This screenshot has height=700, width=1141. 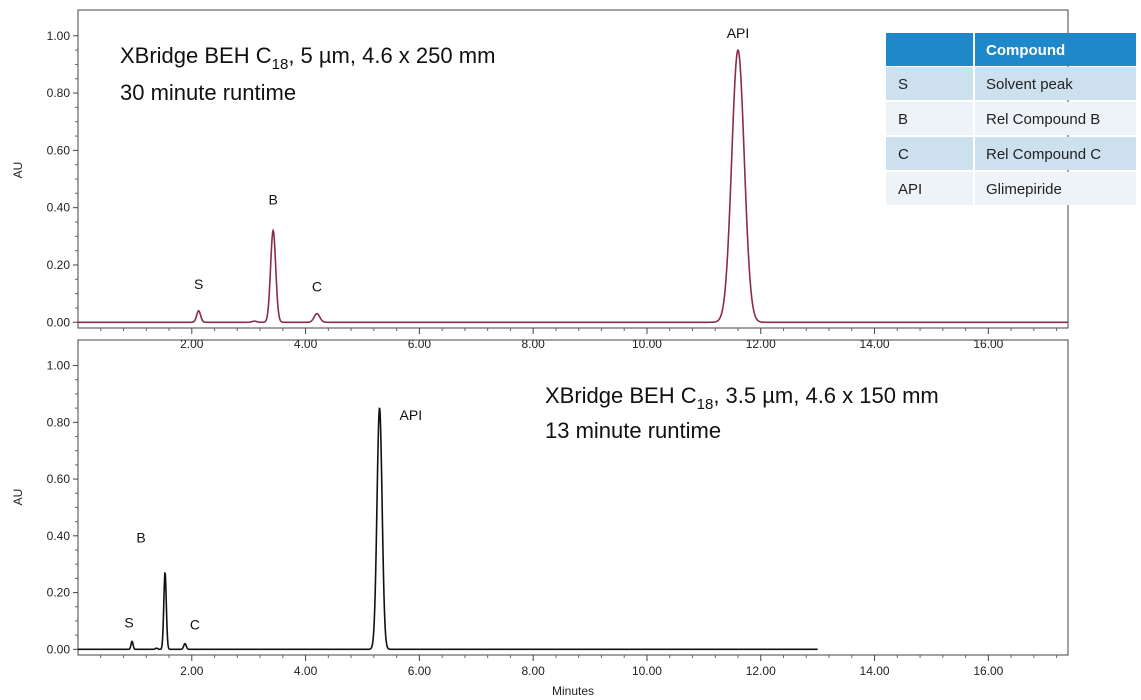 What do you see at coordinates (910, 189) in the screenshot?
I see `legend-key: API` at bounding box center [910, 189].